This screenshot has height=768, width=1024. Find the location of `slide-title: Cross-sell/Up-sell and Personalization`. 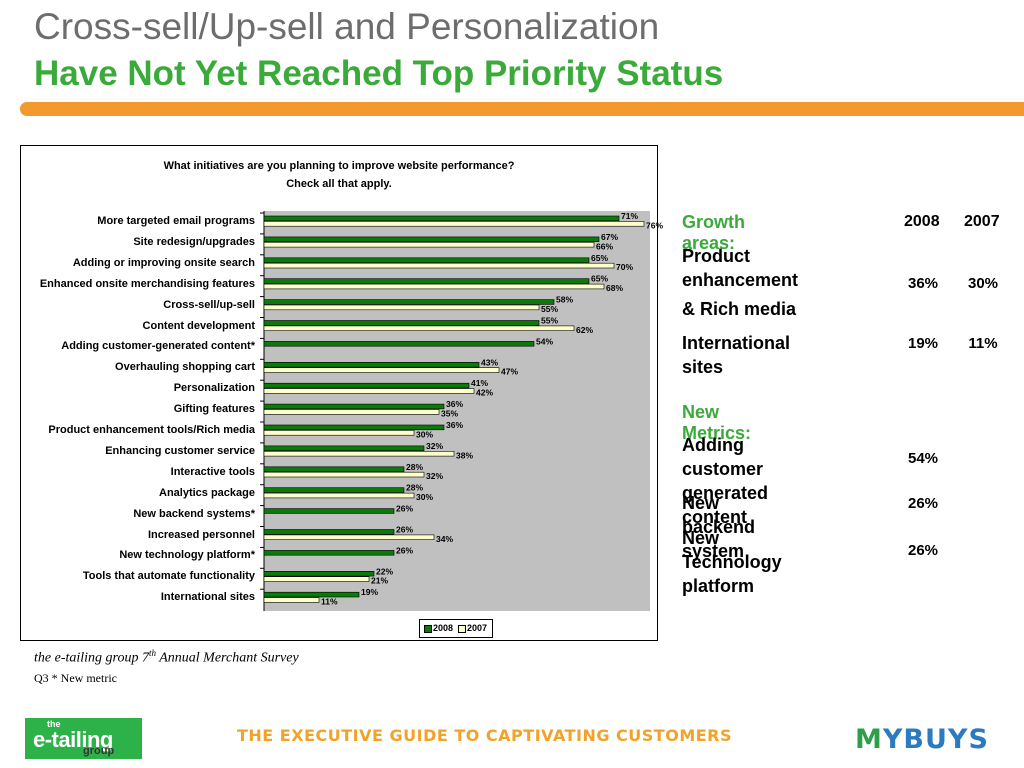

slide-title: Cross-sell/Up-sell and Personalization is located at coordinates (347, 26).